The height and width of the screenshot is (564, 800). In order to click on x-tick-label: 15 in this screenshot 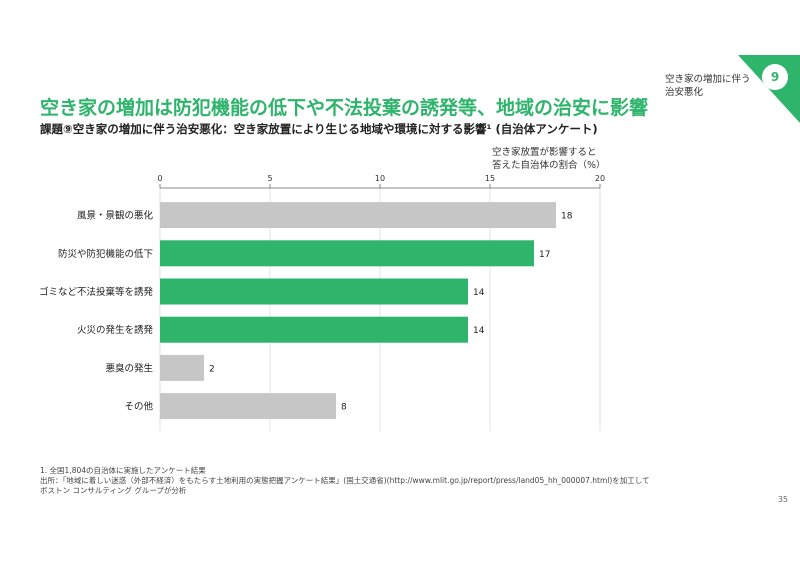, I will do `click(490, 178)`.